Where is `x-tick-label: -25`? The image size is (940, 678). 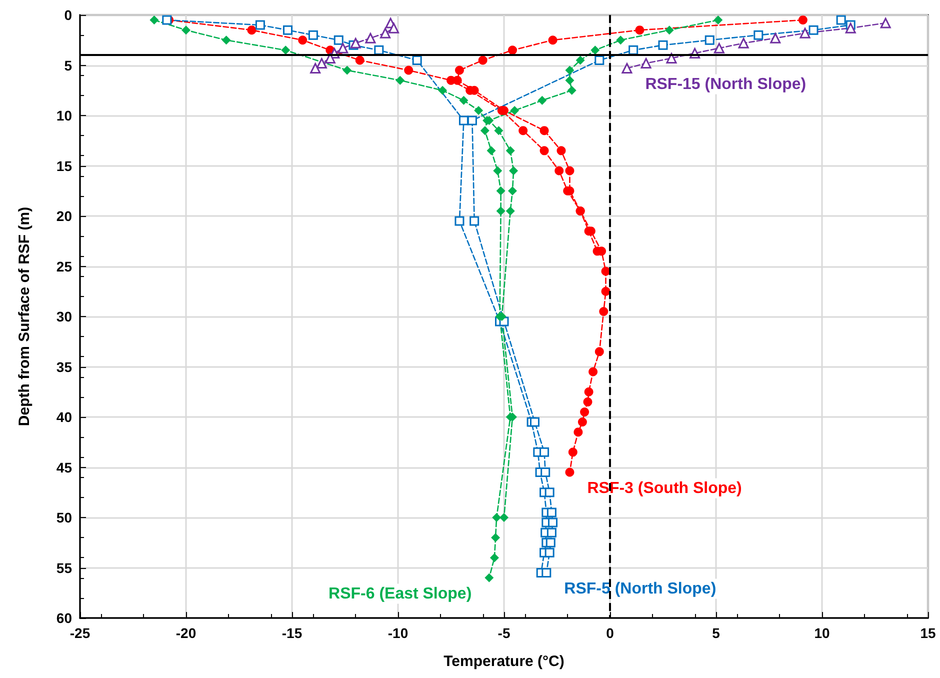
x-tick-label: -25 is located at coordinates (80, 633).